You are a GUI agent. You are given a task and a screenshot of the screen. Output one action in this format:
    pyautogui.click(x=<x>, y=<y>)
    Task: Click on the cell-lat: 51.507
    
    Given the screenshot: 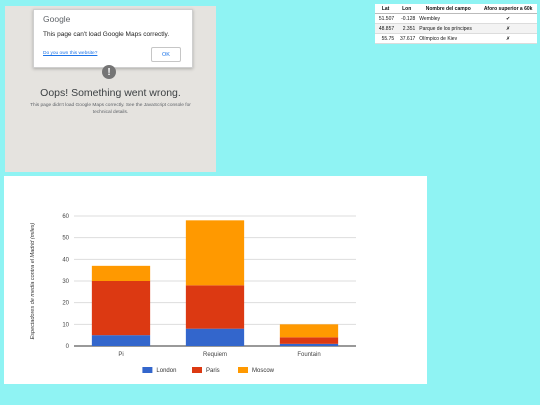 What is the action you would take?
    pyautogui.click(x=386, y=18)
    